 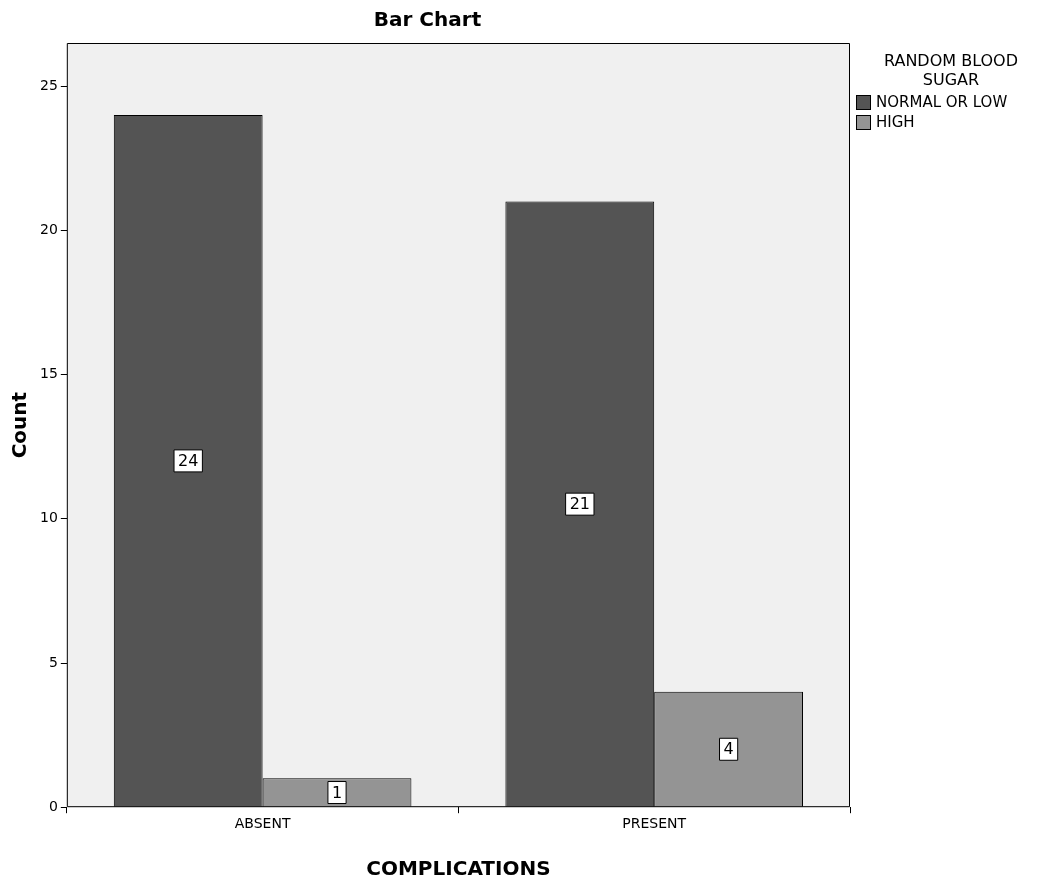 What do you see at coordinates (654, 823) in the screenshot?
I see `x-tick-label: PRESENT` at bounding box center [654, 823].